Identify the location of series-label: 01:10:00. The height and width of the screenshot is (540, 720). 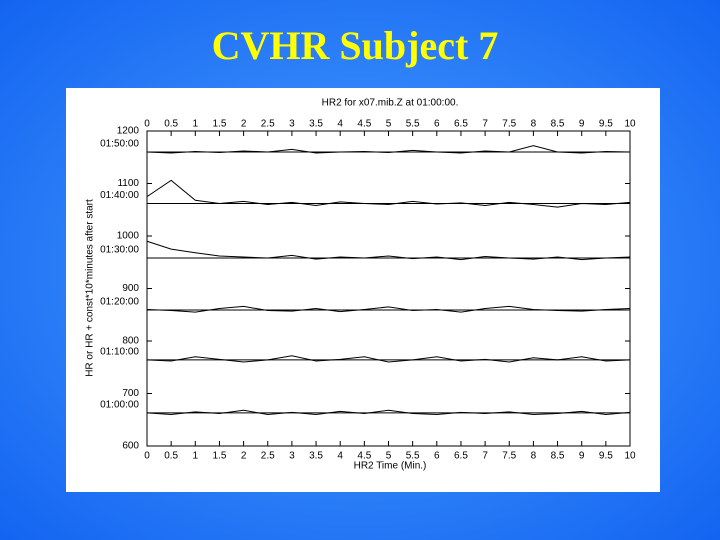
(119, 352).